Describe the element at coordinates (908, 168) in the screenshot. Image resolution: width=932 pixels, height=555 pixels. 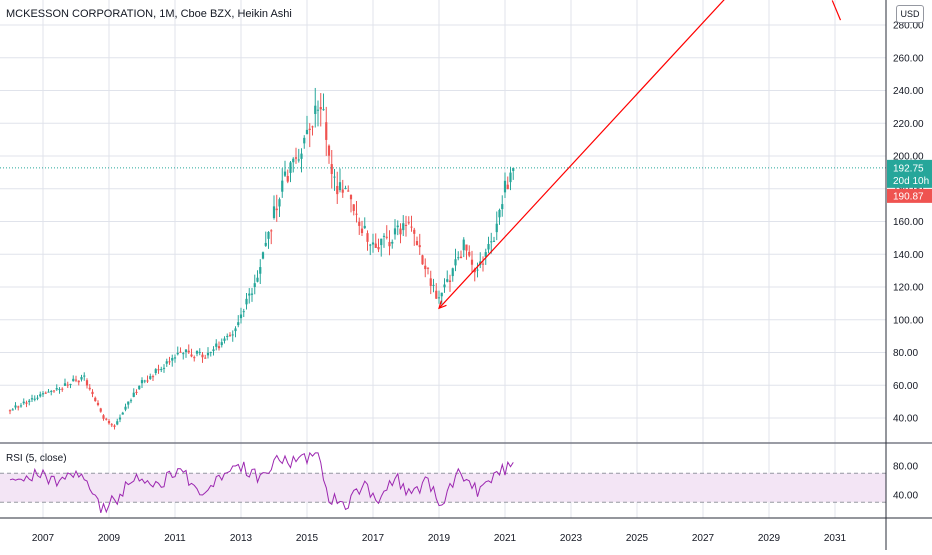
I see `last-price-value: 192.75` at that location.